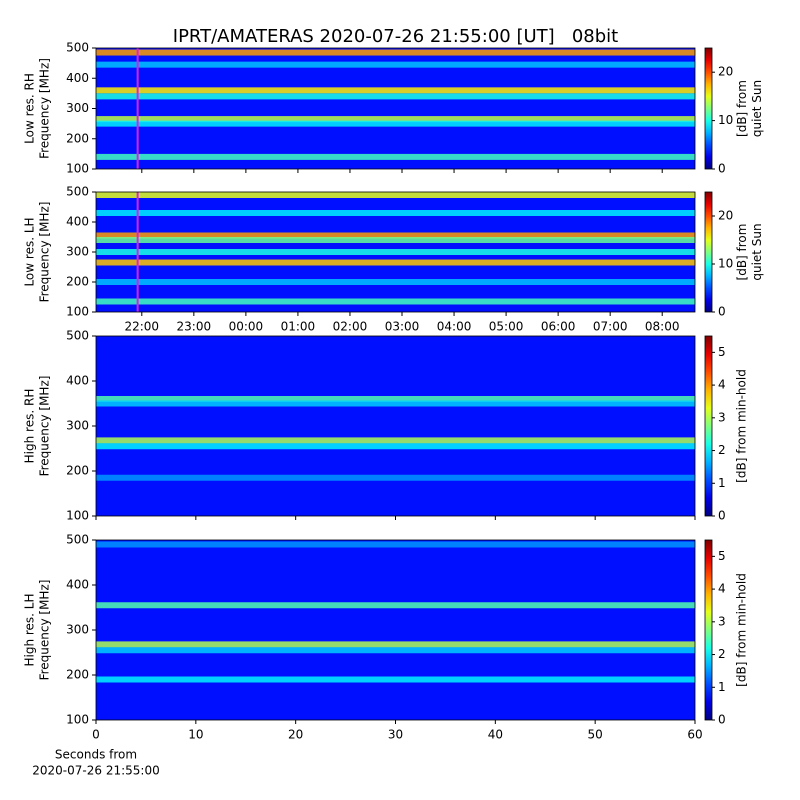 Image resolution: width=800 pixels, height=800 pixels. I want to click on x-tick-label: 23:00, so click(194, 327).